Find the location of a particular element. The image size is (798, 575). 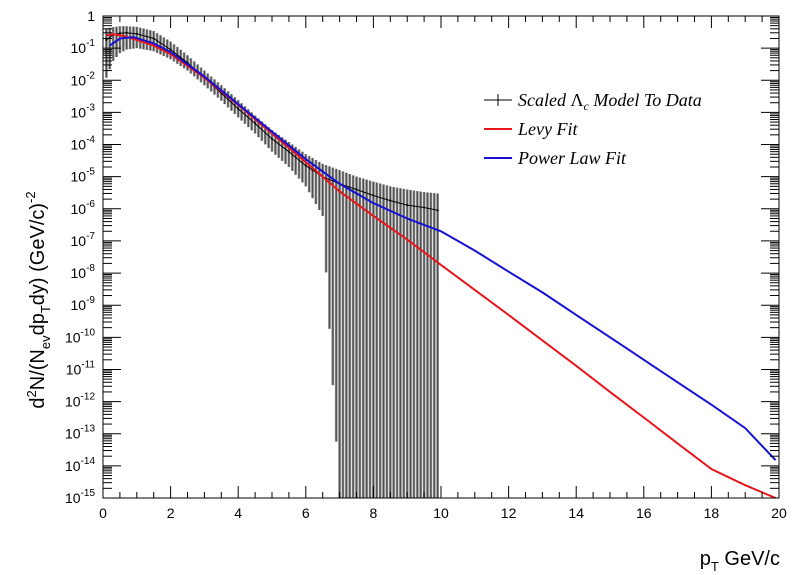

y-tick-label: 10⁻⁴ is located at coordinates (83, 144).